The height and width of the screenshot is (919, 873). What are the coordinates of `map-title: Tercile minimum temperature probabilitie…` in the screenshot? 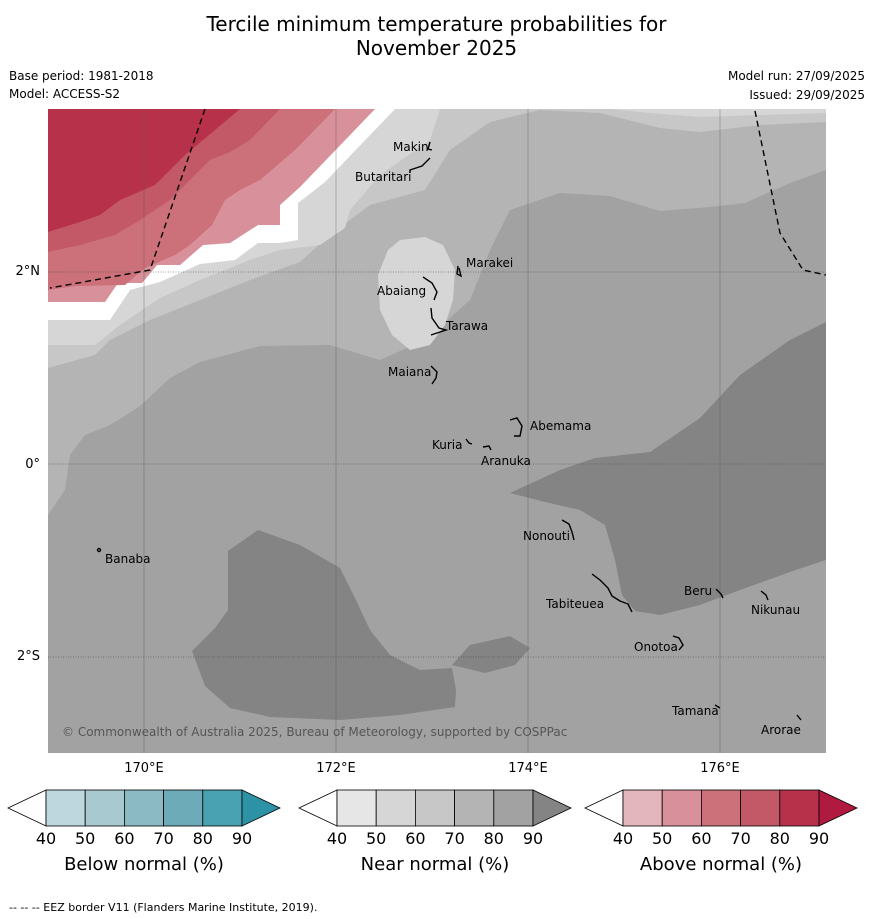 It's located at (436, 36).